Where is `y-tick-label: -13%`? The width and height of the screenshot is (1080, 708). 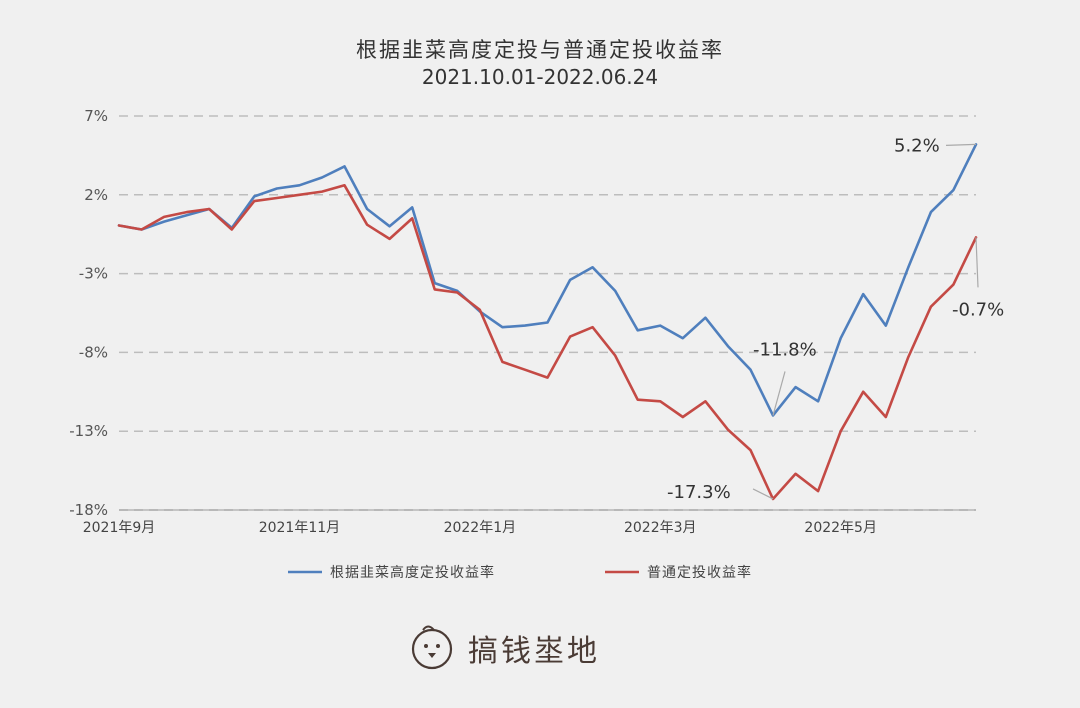 y-tick-label: -13% is located at coordinates (88, 431).